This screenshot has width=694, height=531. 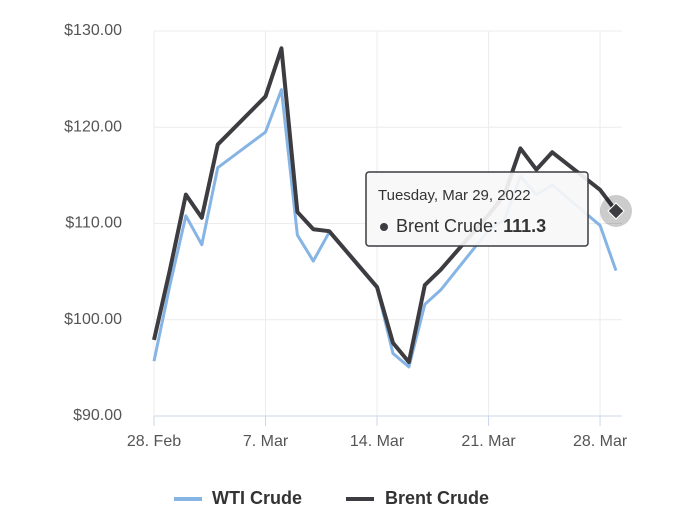 I want to click on x-tick-label: 28. Mar, so click(x=600, y=441).